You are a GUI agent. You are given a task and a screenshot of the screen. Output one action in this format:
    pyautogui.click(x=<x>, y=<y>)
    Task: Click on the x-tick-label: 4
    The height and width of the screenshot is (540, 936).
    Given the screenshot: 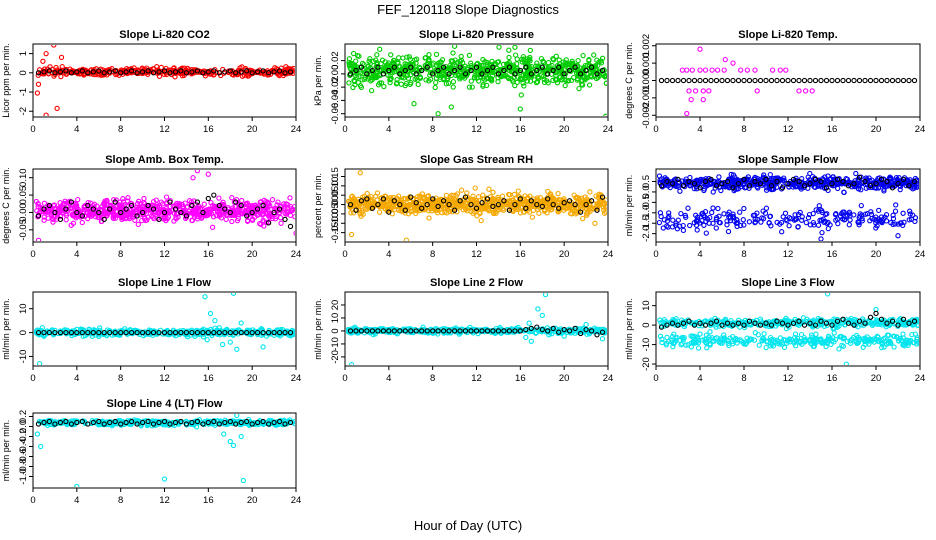 What is the action you would take?
    pyautogui.click(x=76, y=254)
    